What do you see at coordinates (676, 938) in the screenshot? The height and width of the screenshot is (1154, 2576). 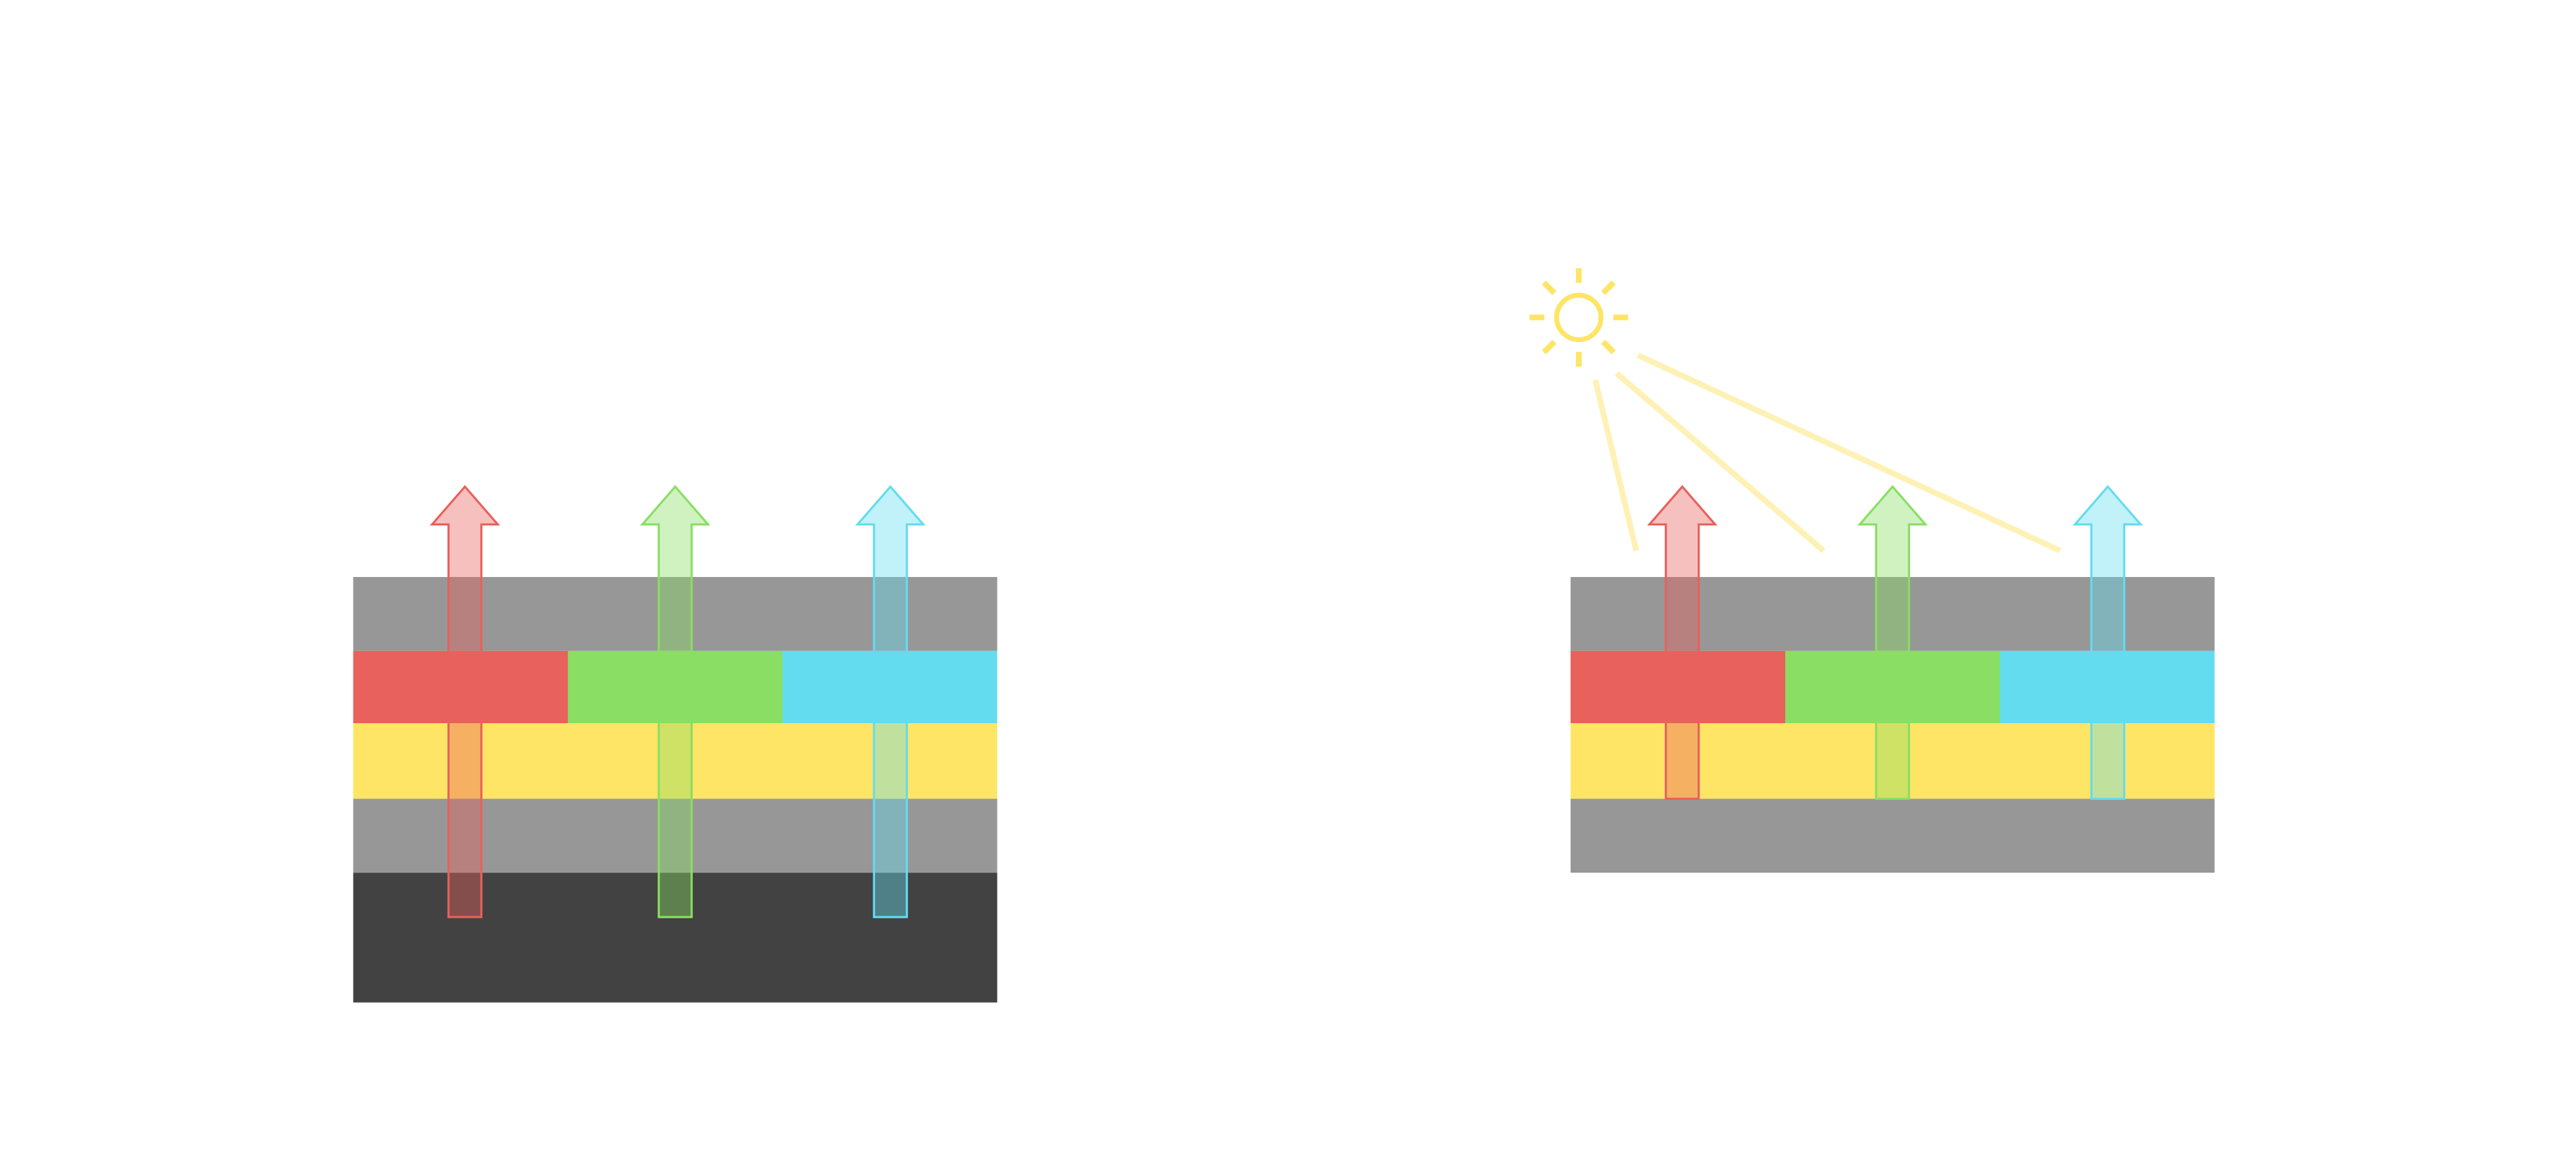 I see `dark-base-layer` at bounding box center [676, 938].